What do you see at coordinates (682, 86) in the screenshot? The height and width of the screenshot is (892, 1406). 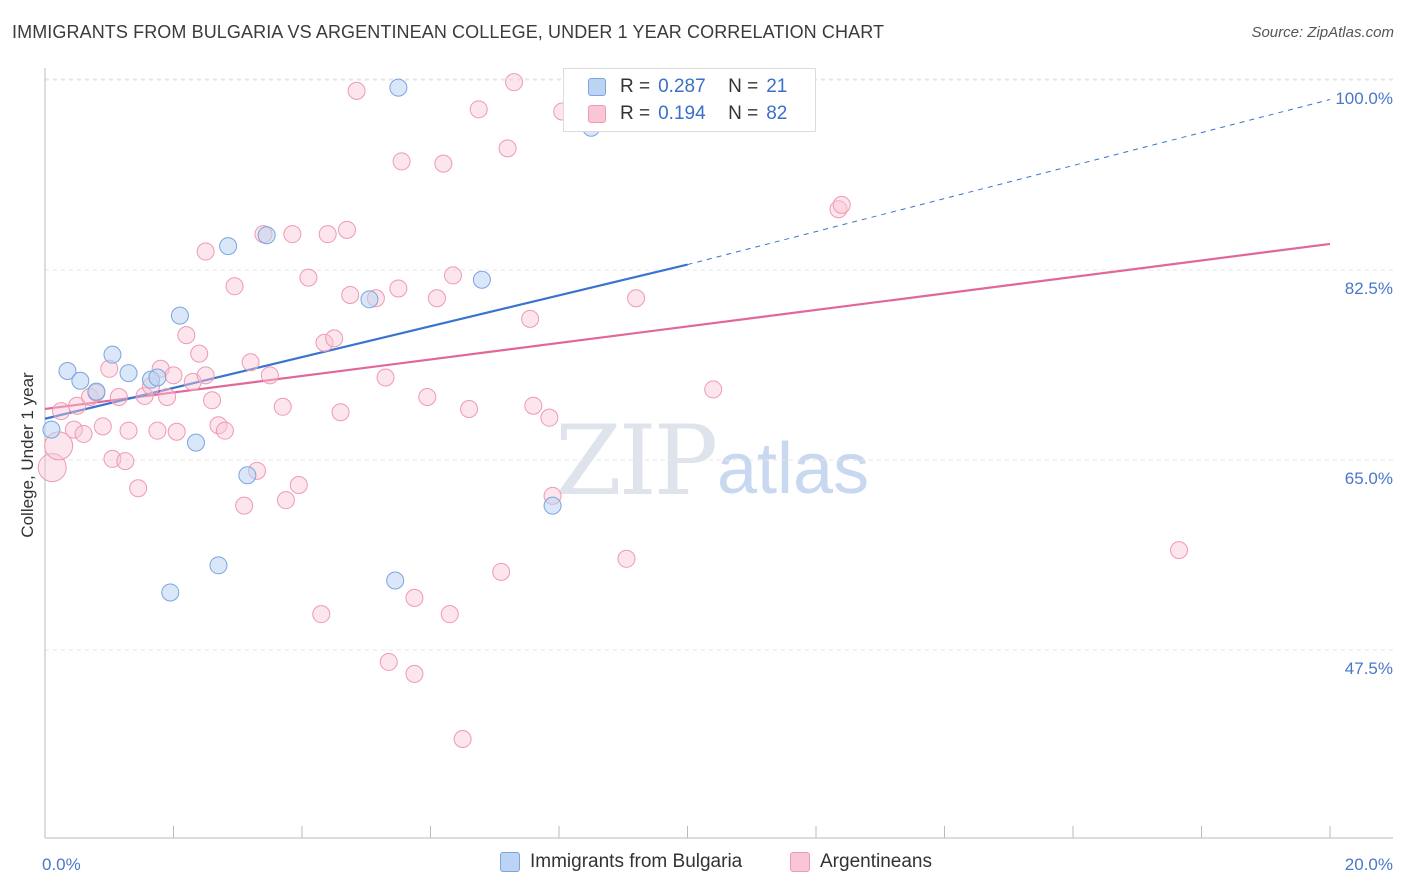 I see `legend-r-value: 0.287` at bounding box center [682, 86].